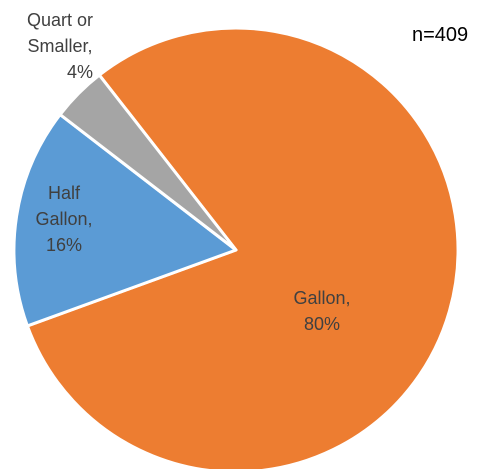 The width and height of the screenshot is (491, 469). I want to click on category-label: Gallon,, so click(322, 298).